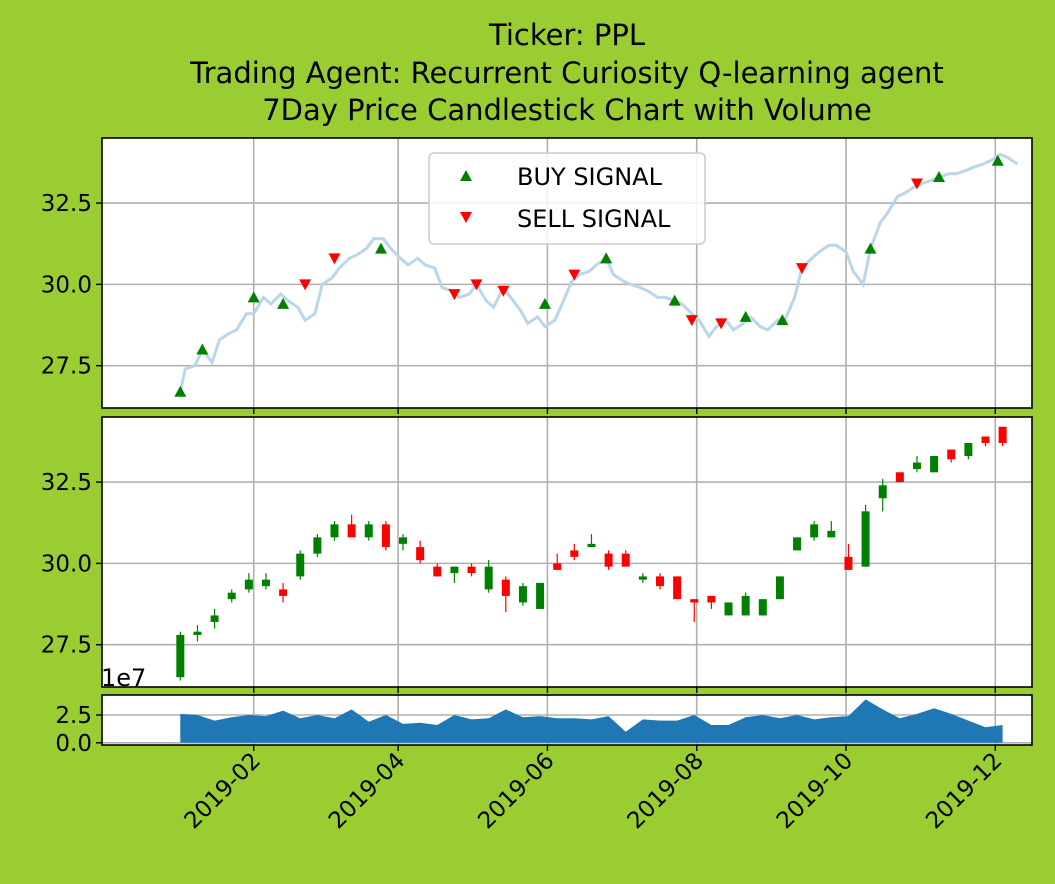 Image resolution: width=1055 pixels, height=884 pixels. I want to click on chart-title-line-1: Ticker: PPL, so click(566, 35).